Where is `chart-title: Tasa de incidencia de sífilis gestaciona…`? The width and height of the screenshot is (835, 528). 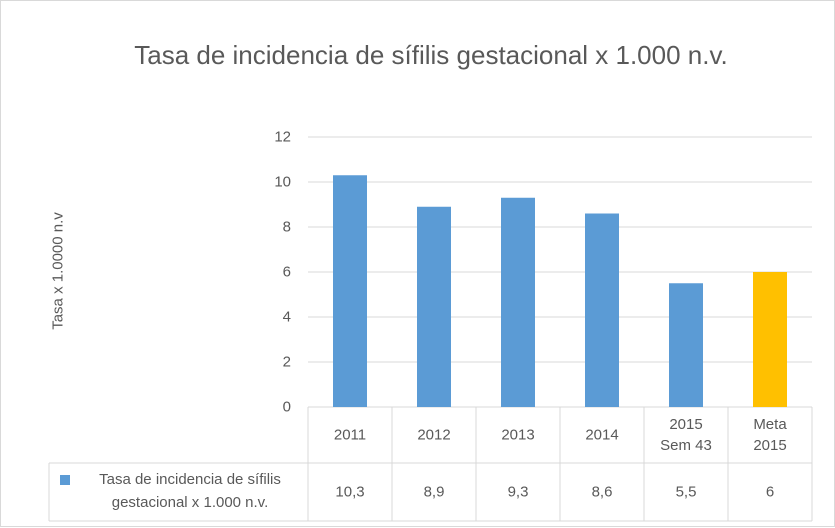
chart-title: Tasa de incidencia de sífilis gestaciona… is located at coordinates (431, 55).